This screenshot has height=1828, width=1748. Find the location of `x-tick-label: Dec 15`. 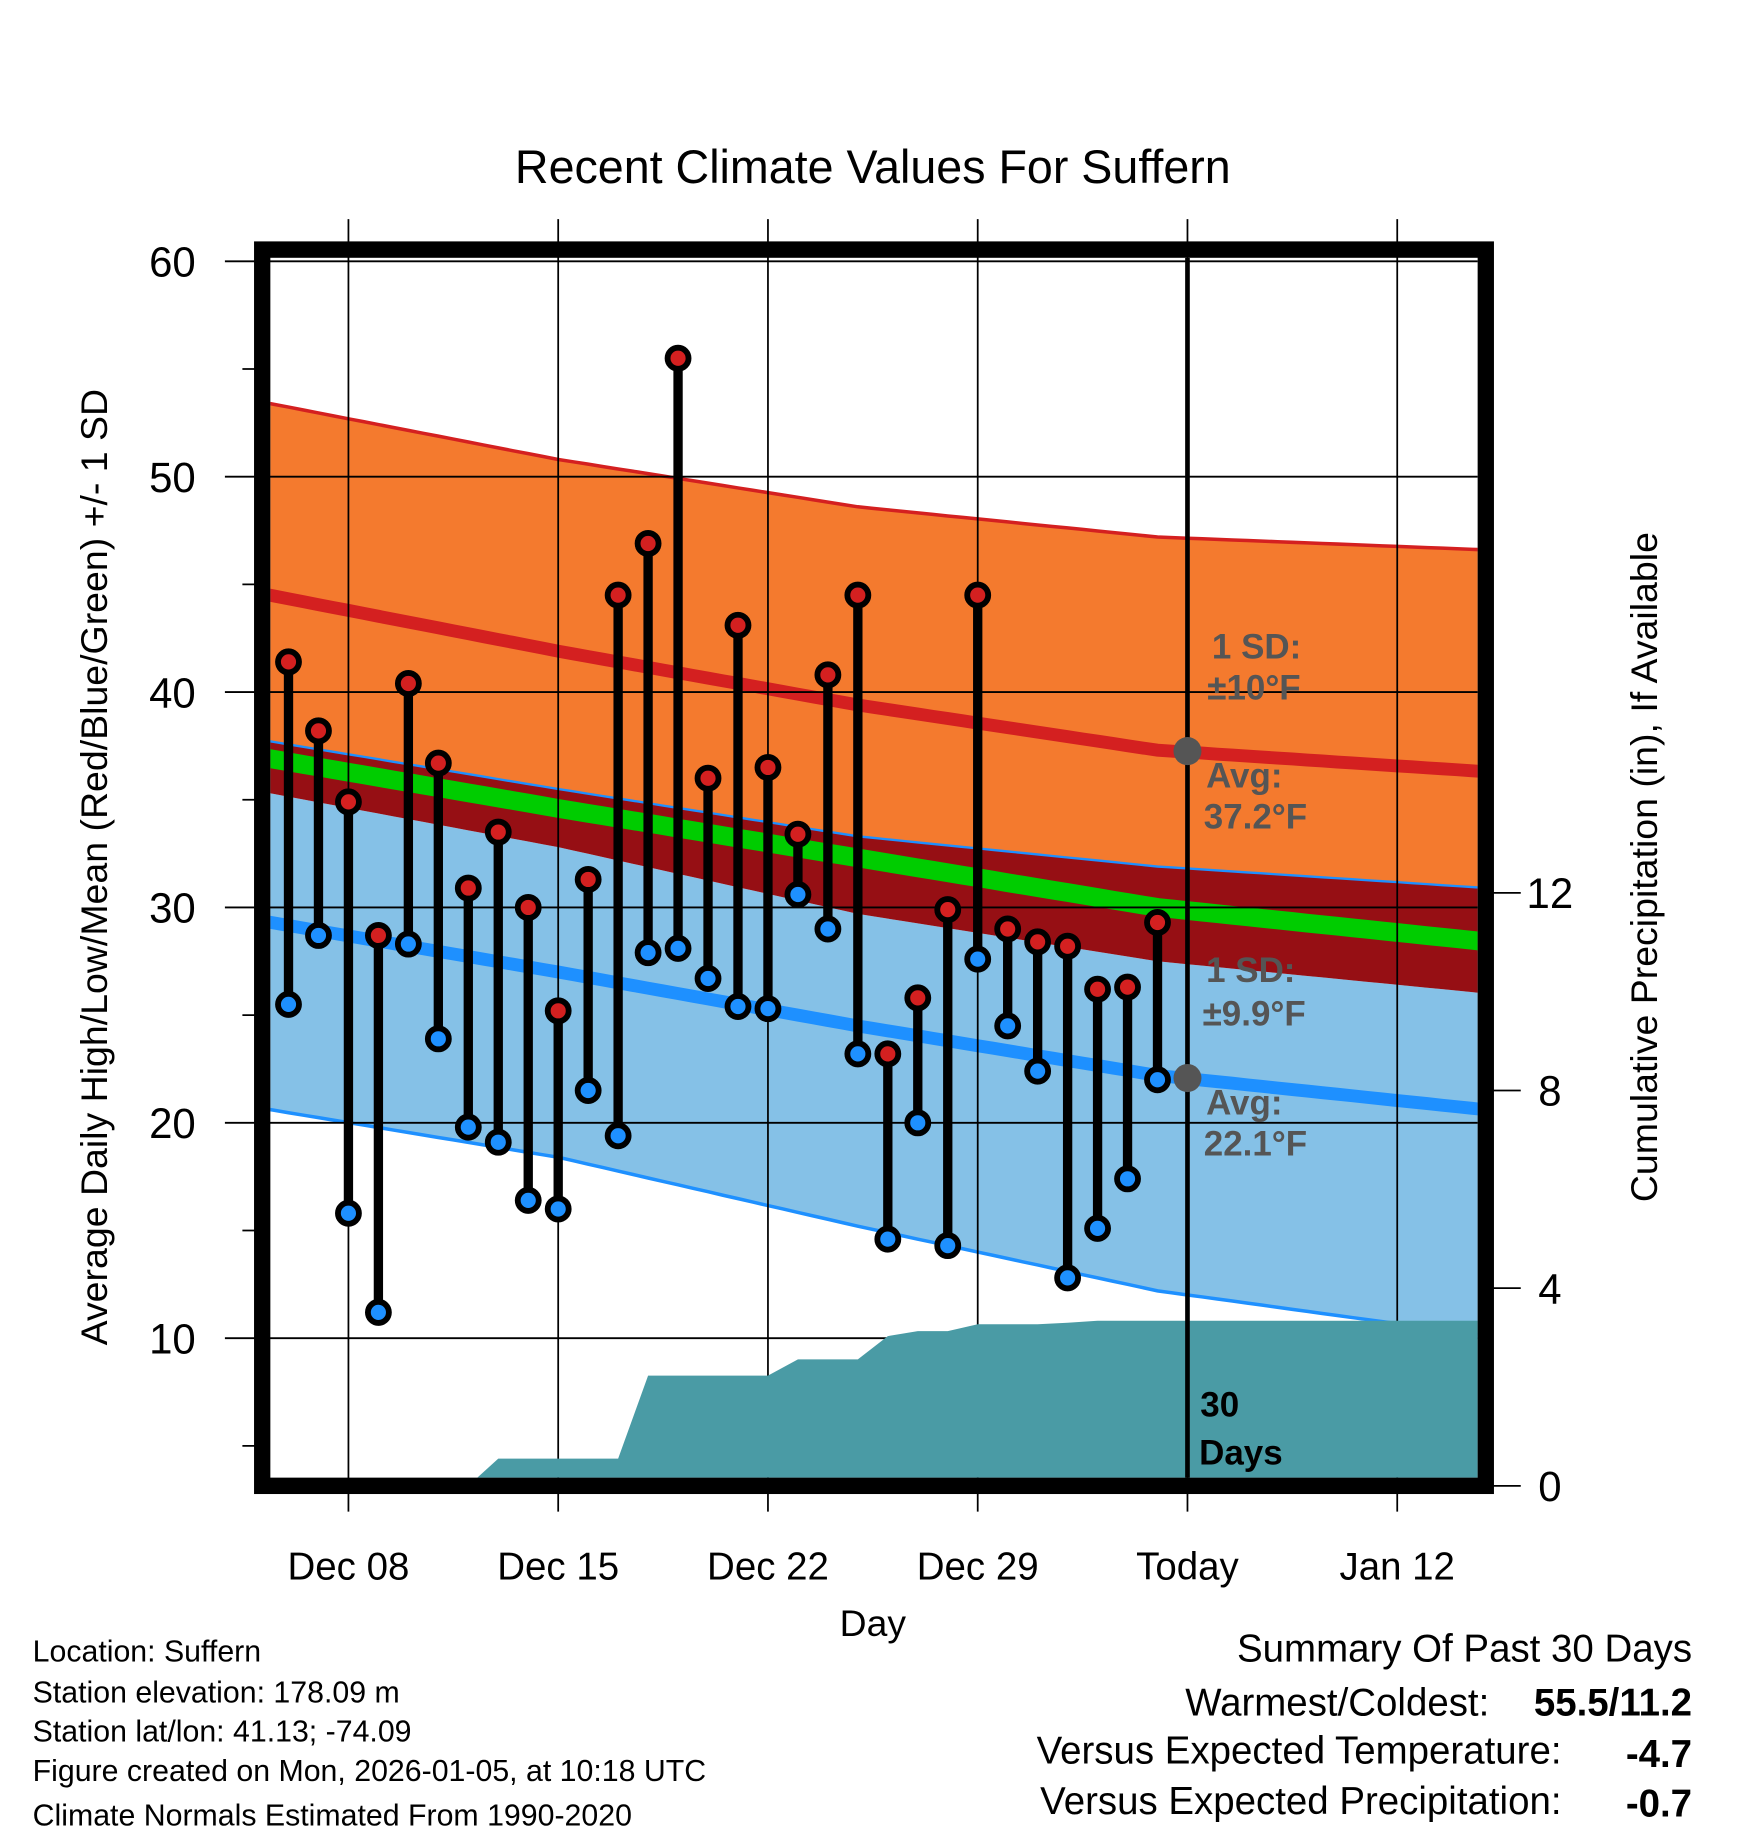

x-tick-label: Dec 15 is located at coordinates (558, 1566).